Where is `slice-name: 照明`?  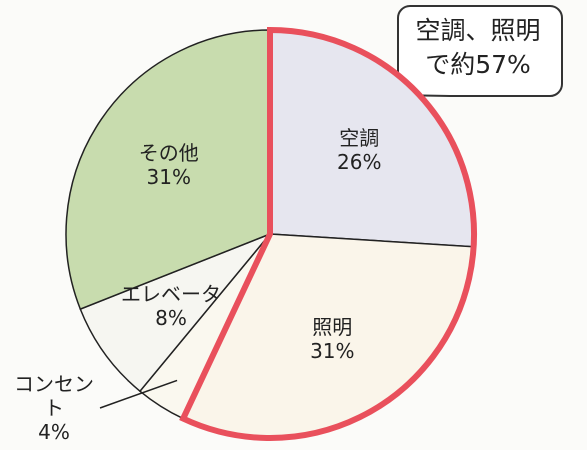
slice-name: 照明 is located at coordinates (332, 327).